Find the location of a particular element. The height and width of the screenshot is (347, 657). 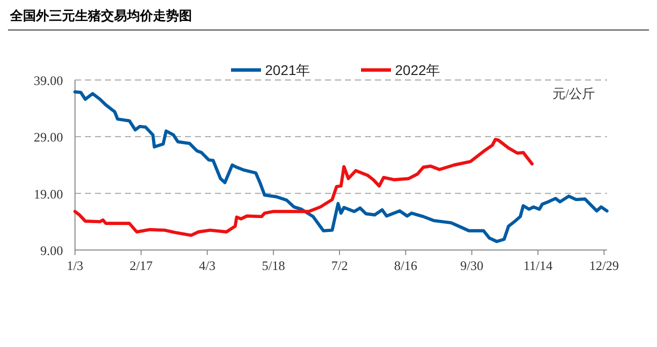

x-tick-label: 2/17 is located at coordinates (142, 265).